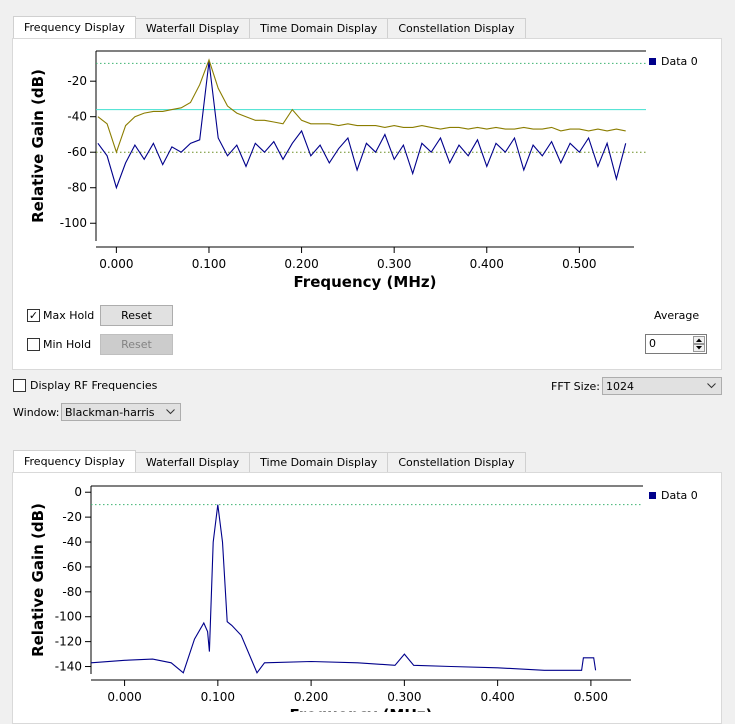 This screenshot has height=724, width=735. What do you see at coordinates (94, 385) in the screenshot?
I see `checkbox-label: Display RF Frequencies` at bounding box center [94, 385].